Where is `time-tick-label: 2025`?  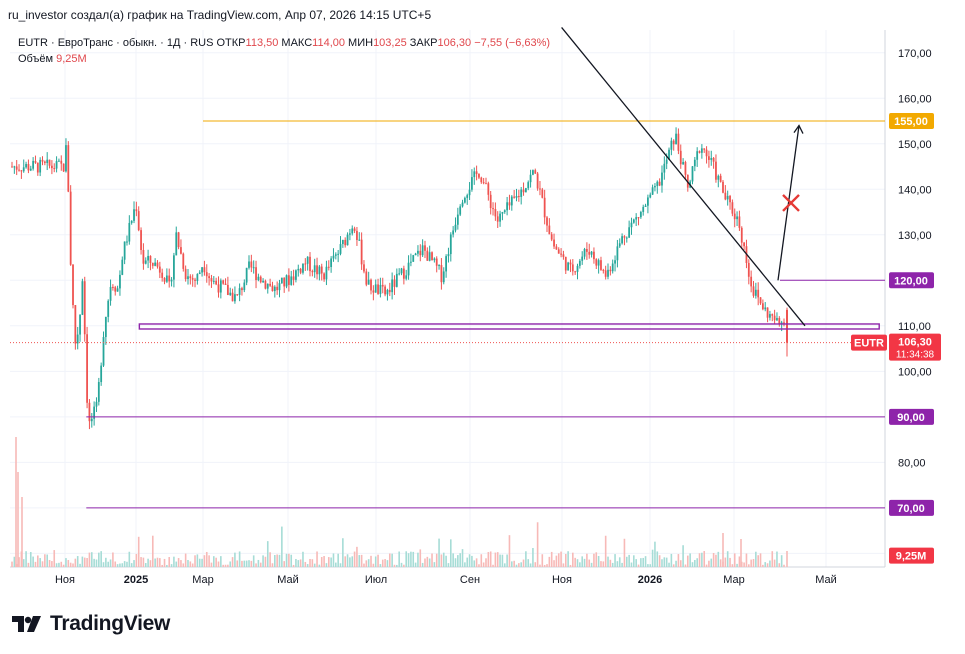
time-tick-label: 2025 is located at coordinates (136, 580).